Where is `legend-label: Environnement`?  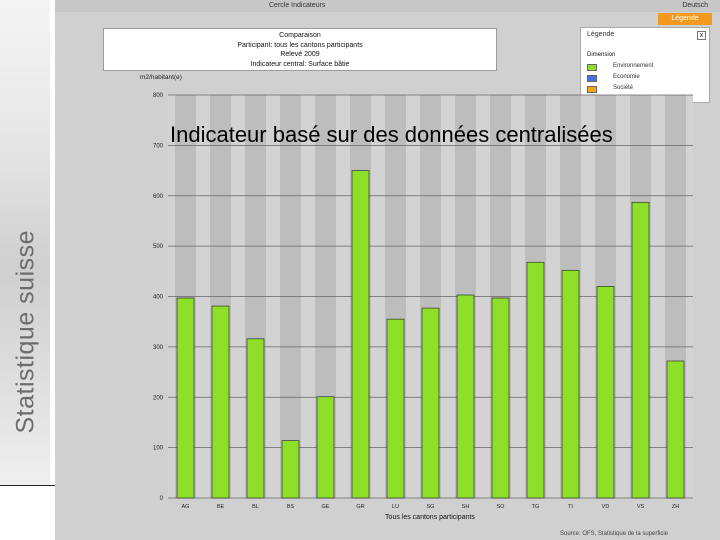 legend-label: Environnement is located at coordinates (633, 66).